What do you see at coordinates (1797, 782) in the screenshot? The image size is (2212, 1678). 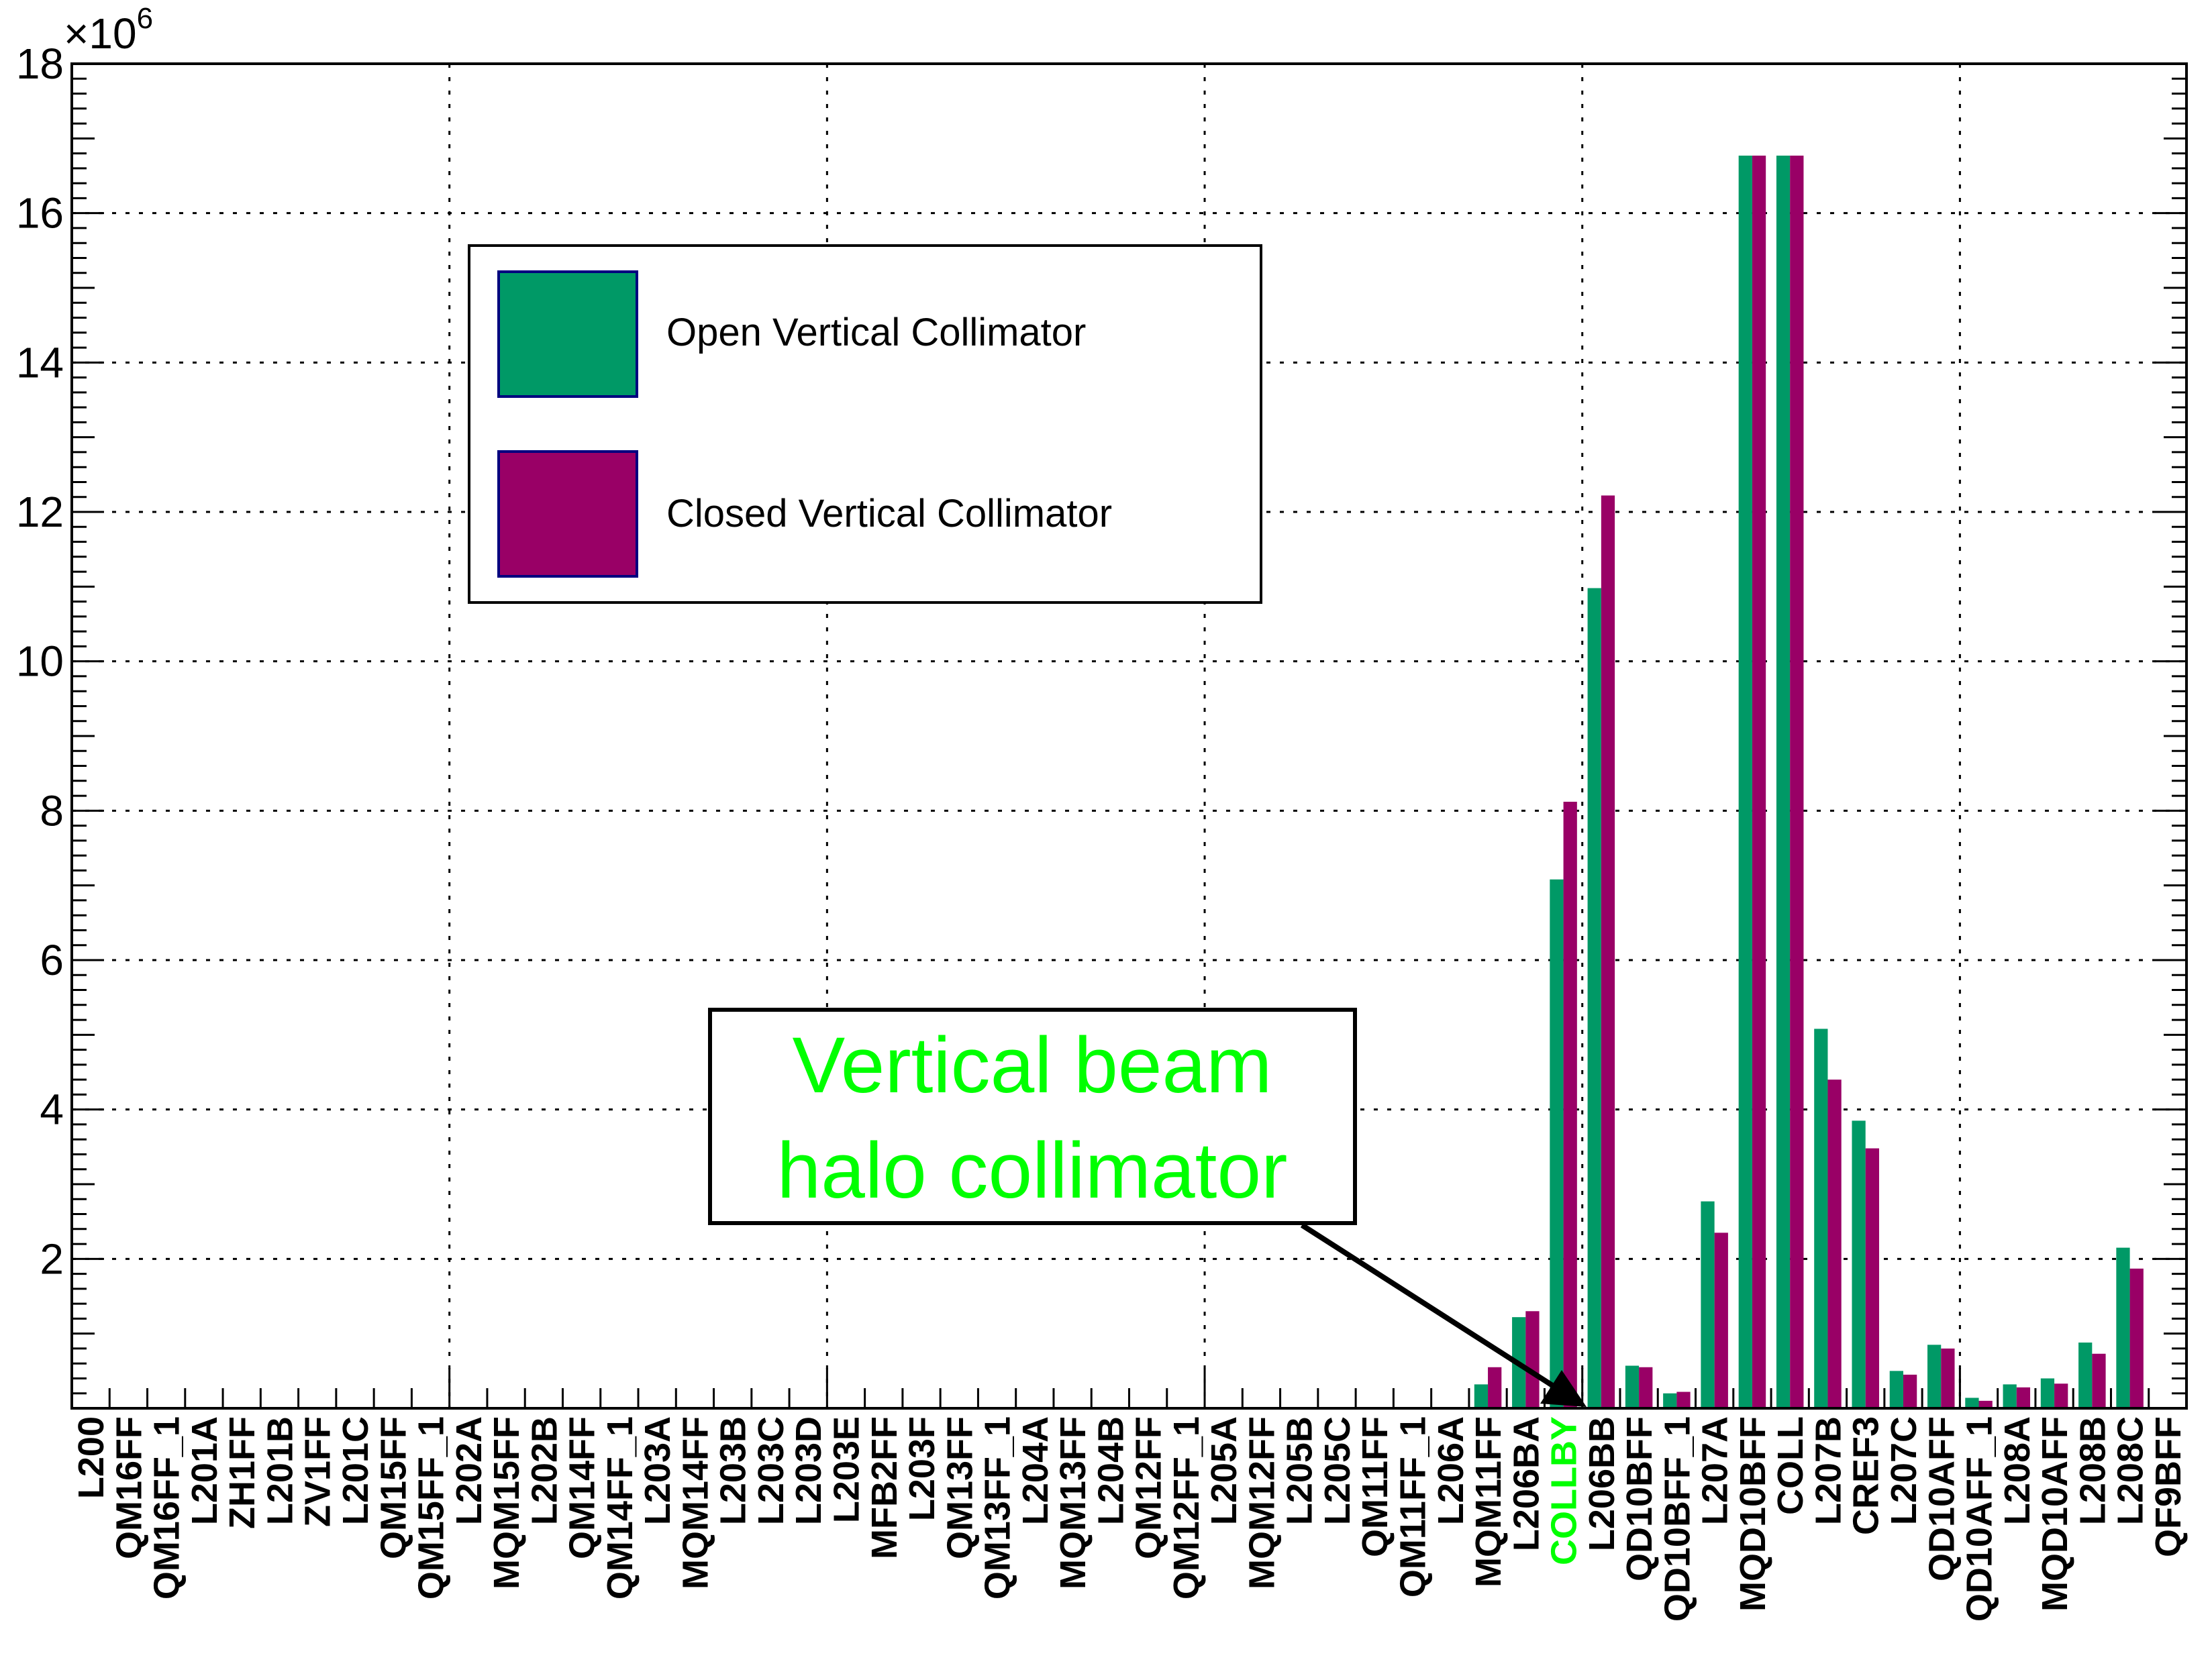 I see `bar-closed-coll` at bounding box center [1797, 782].